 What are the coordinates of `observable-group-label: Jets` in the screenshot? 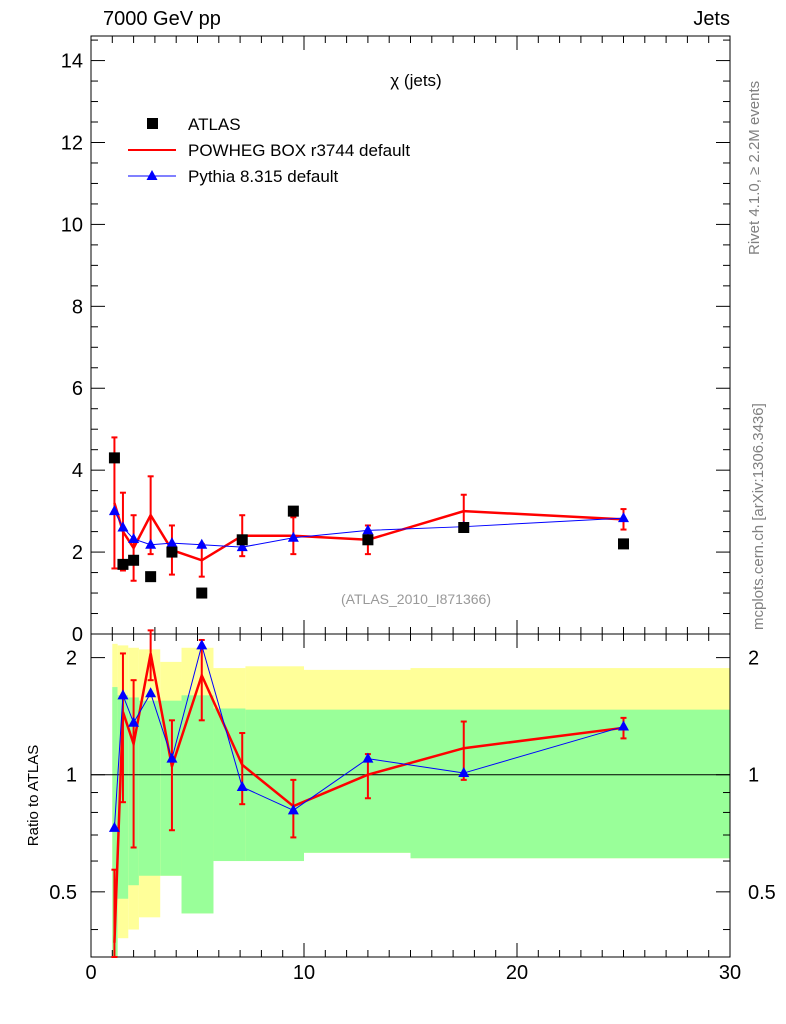 It's located at (711, 19).